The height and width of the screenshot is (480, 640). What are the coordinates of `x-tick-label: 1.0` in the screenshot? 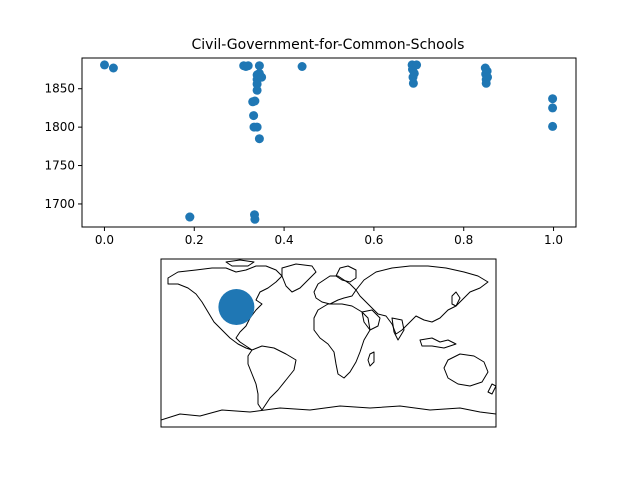 It's located at (553, 240).